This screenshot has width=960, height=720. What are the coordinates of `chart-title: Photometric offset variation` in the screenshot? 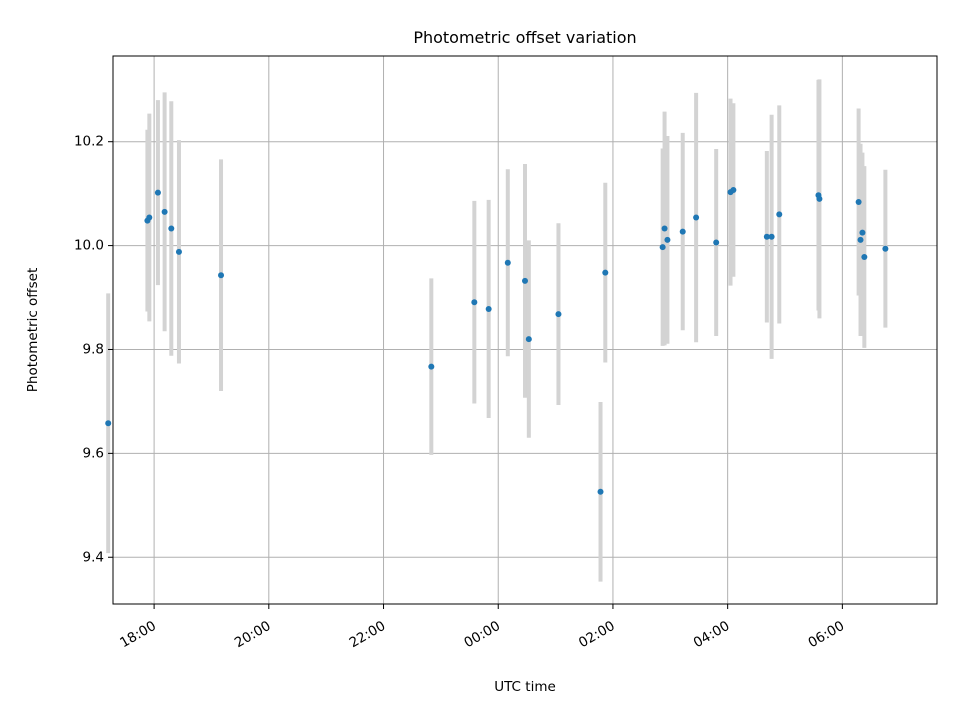 It's located at (524, 37).